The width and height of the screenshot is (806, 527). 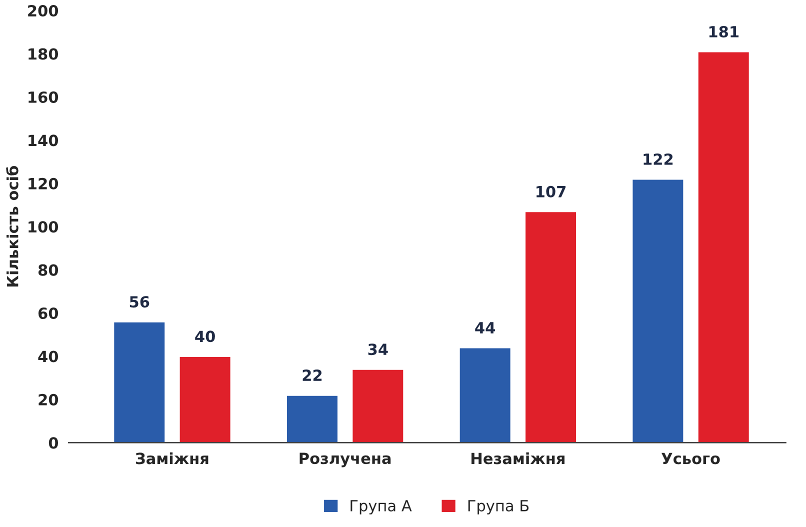 I want to click on y-tick-label: 160, so click(x=43, y=97).